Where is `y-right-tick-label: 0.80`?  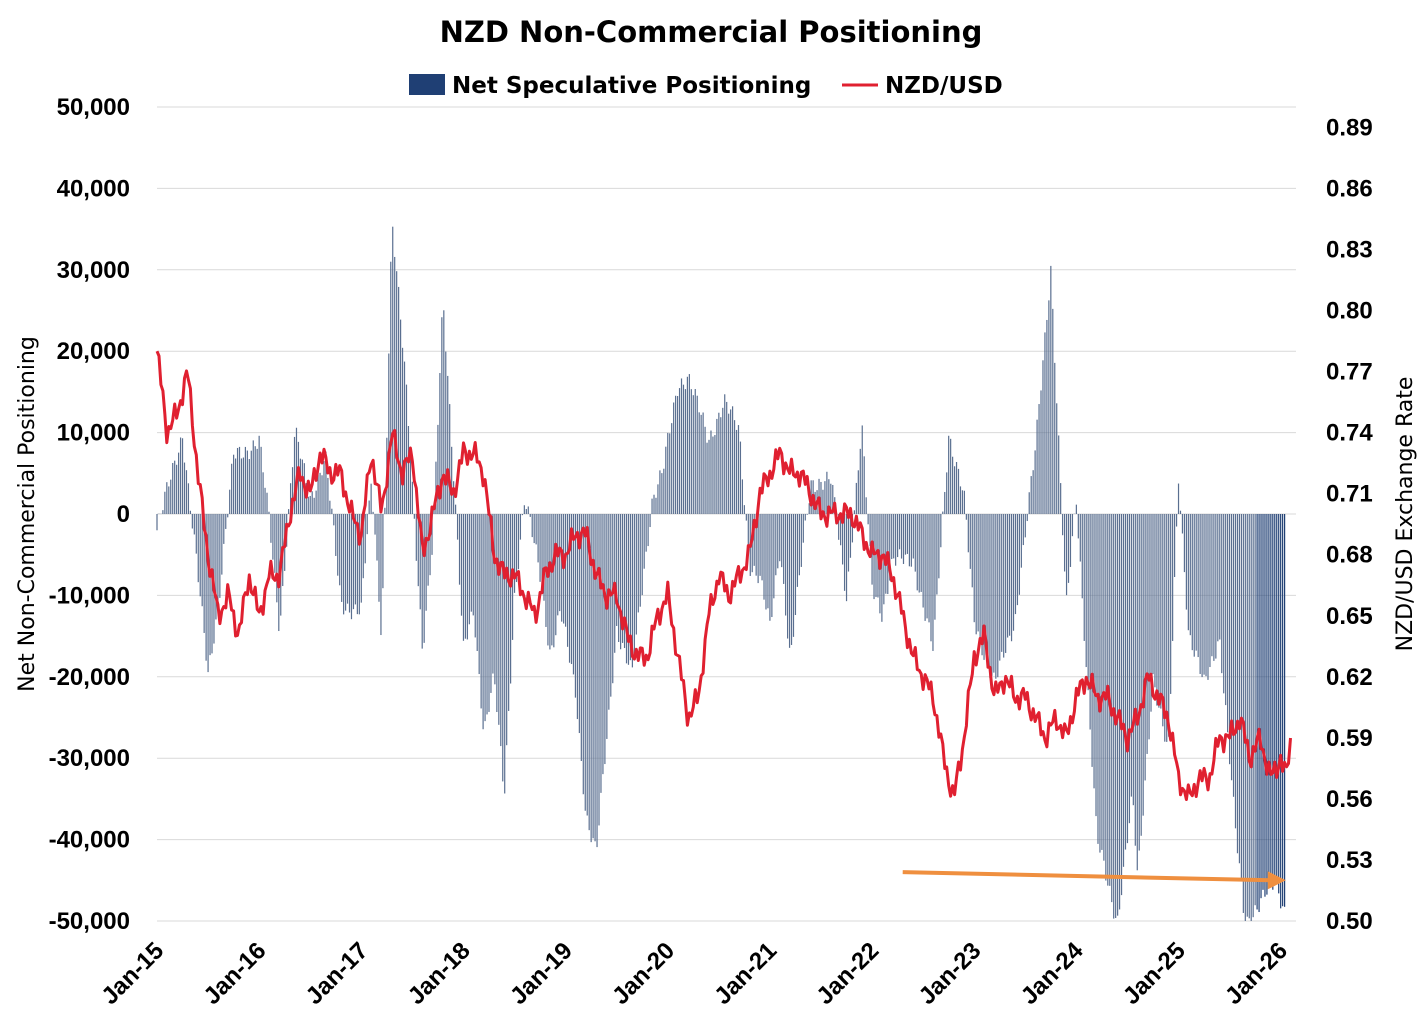 y-right-tick-label: 0.80 is located at coordinates (1349, 311).